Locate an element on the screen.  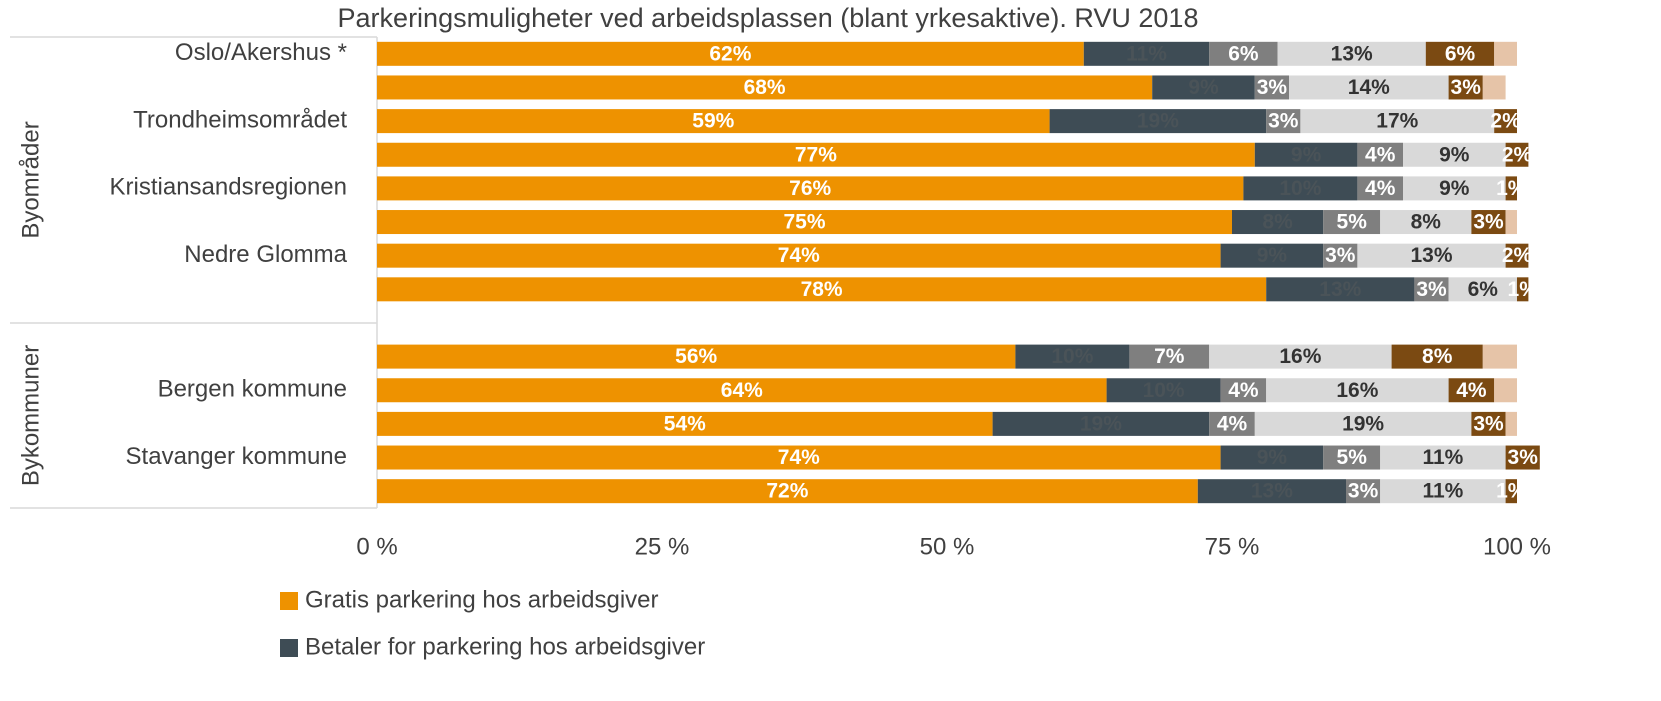
legend-label: Betaler for parkering hos arbeidsgiver is located at coordinates (505, 646).